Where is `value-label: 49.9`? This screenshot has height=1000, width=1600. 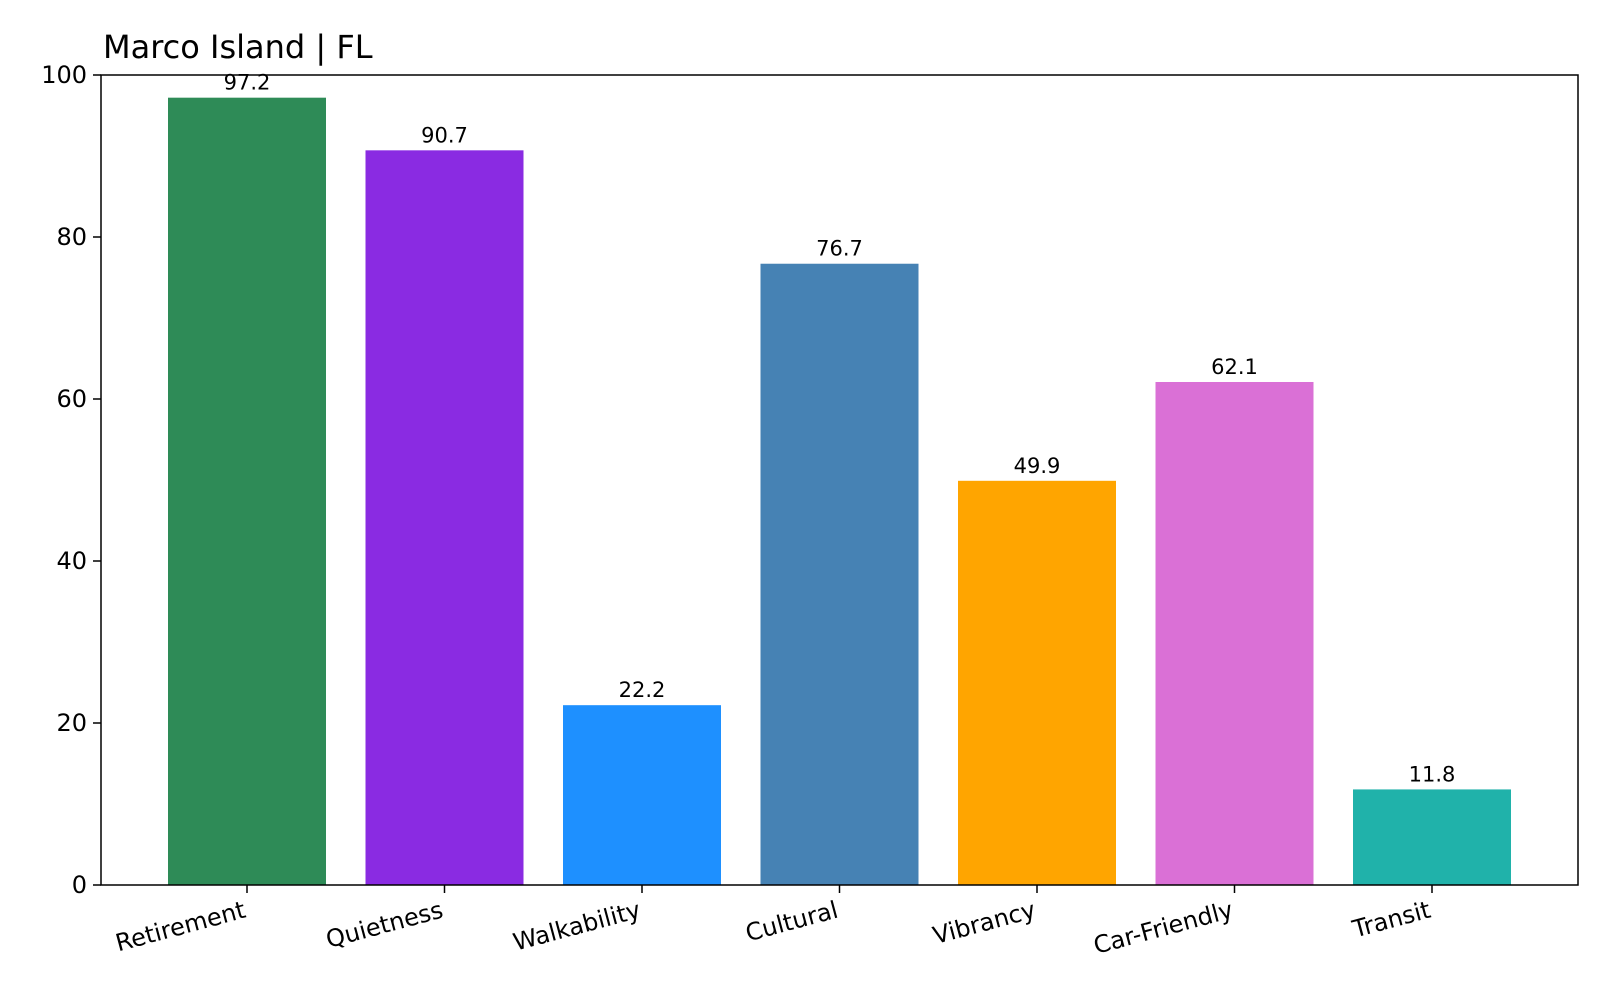
value-label: 49.9 is located at coordinates (1037, 466).